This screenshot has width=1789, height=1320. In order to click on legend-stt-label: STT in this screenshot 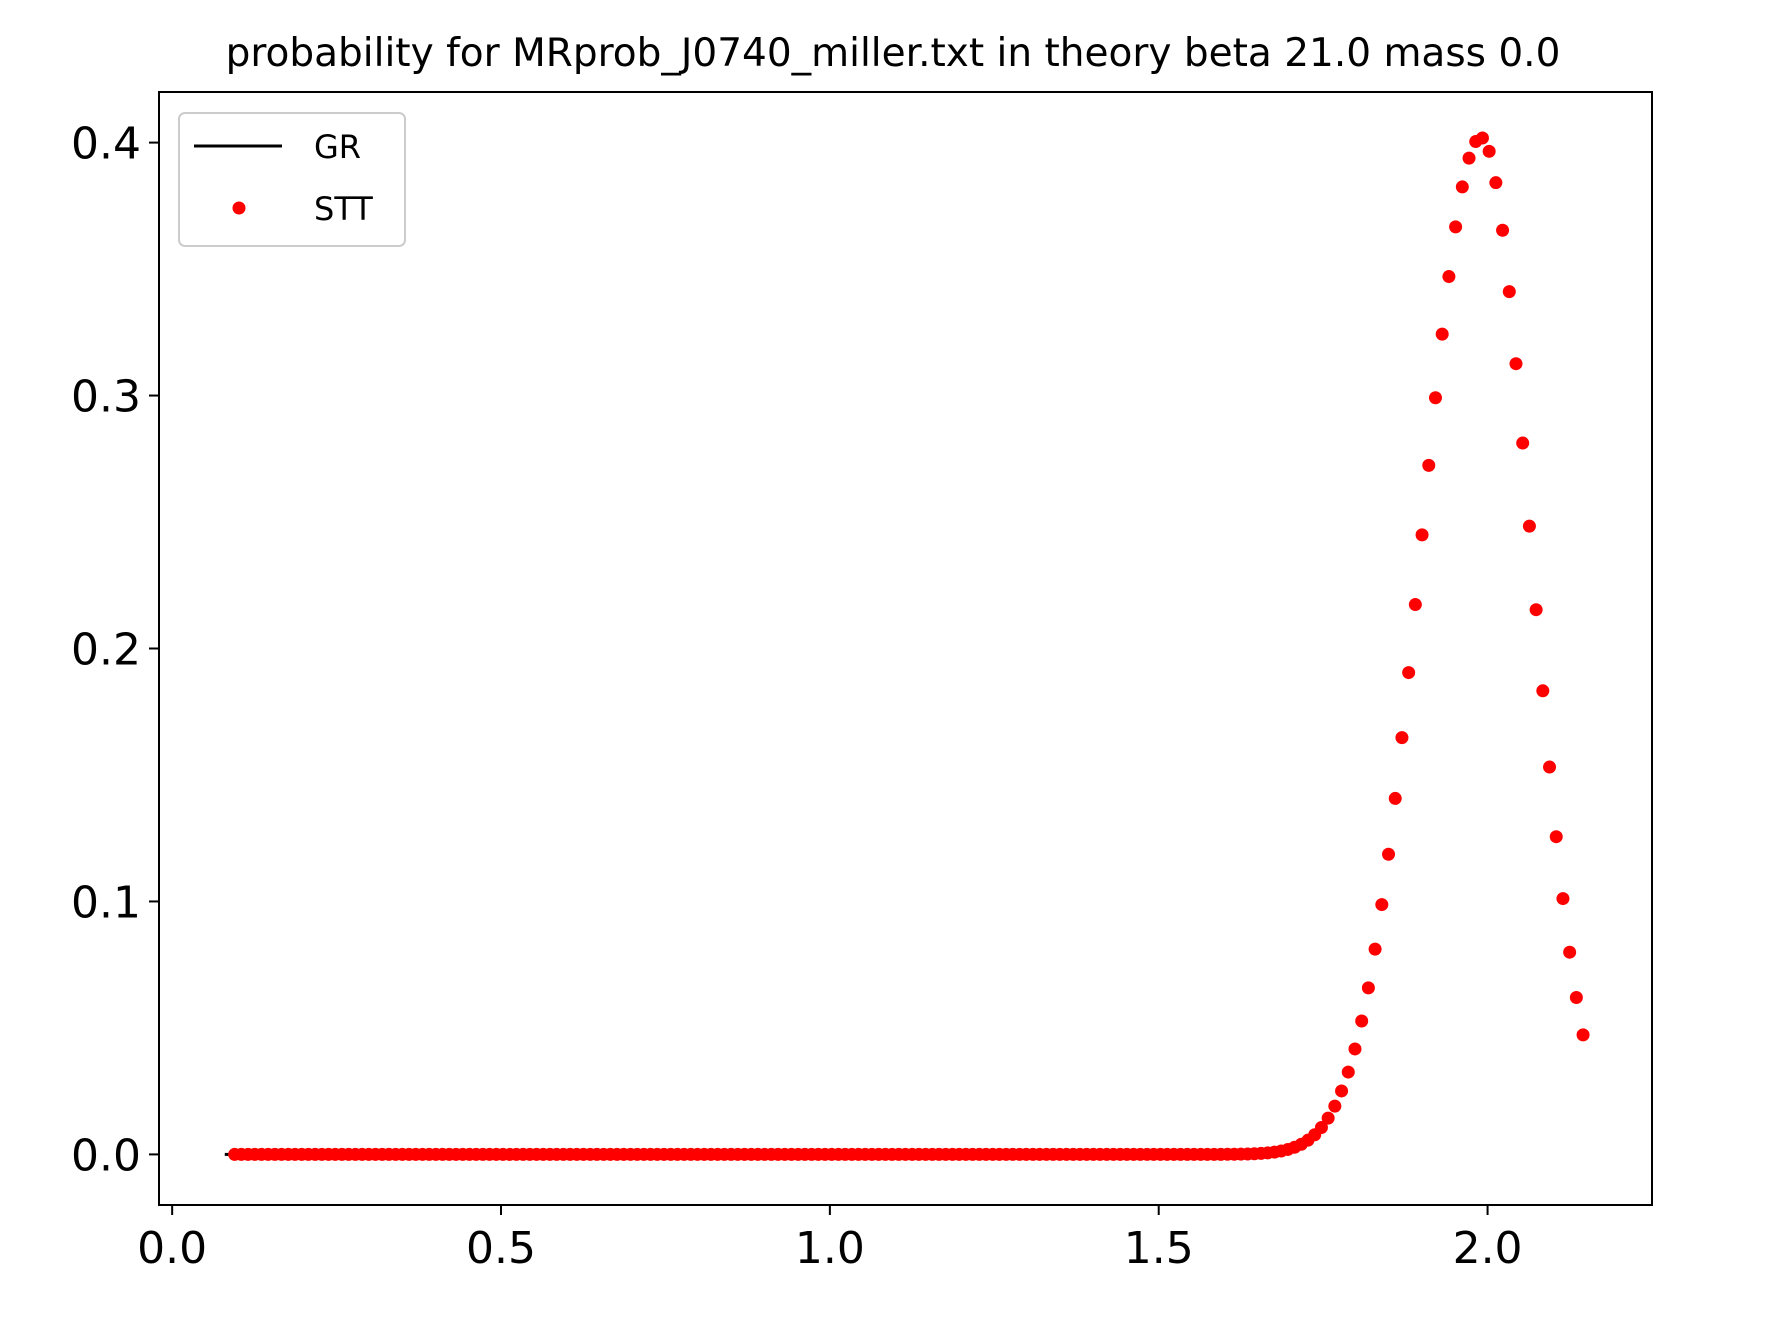, I will do `click(343, 209)`.